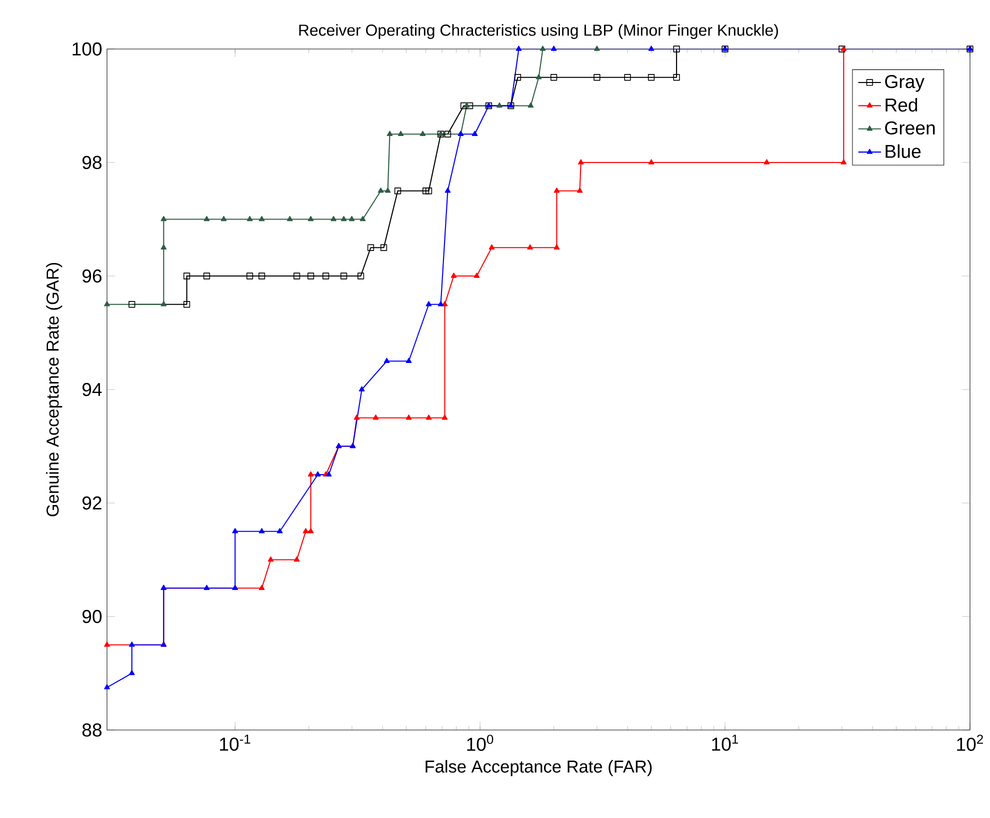 Image resolution: width=990 pixels, height=818 pixels. What do you see at coordinates (725, 742) in the screenshot?
I see `x-tick-label: 10$^{1}$` at bounding box center [725, 742].